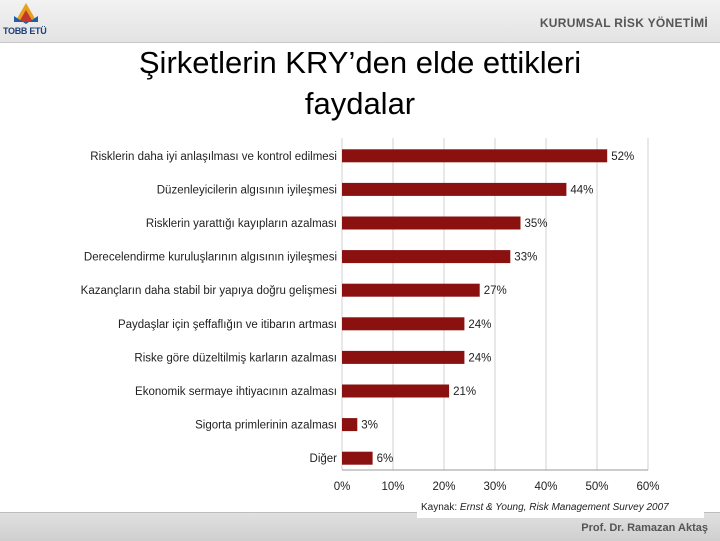 This screenshot has height=541, width=720. Describe the element at coordinates (342, 487) in the screenshot. I see `x-tick-label-0: 0%` at that location.